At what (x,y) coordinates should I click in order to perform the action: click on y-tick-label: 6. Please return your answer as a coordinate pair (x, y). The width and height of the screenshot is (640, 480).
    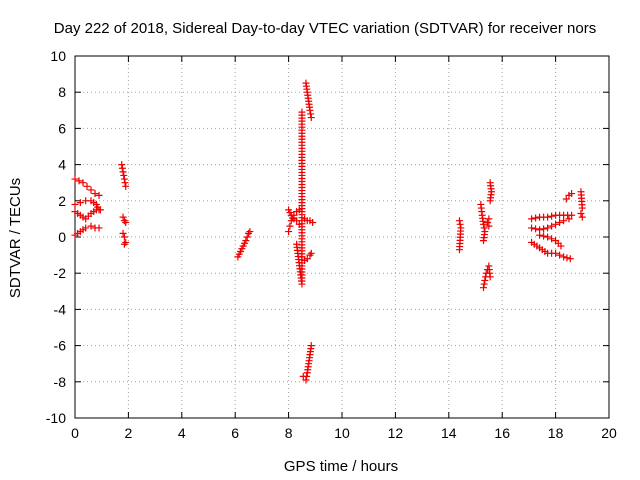
    Looking at the image, I should click on (62, 128).